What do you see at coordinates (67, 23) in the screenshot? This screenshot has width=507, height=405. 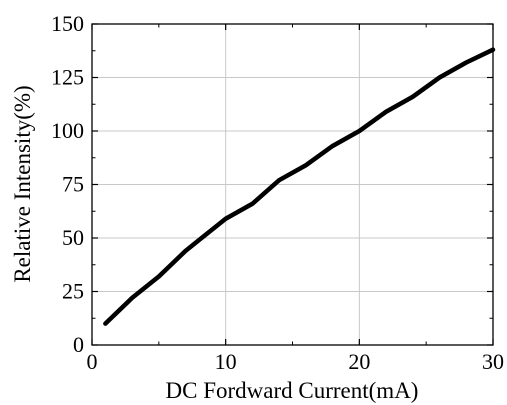 I see `y-tick-label: 150` at bounding box center [67, 23].